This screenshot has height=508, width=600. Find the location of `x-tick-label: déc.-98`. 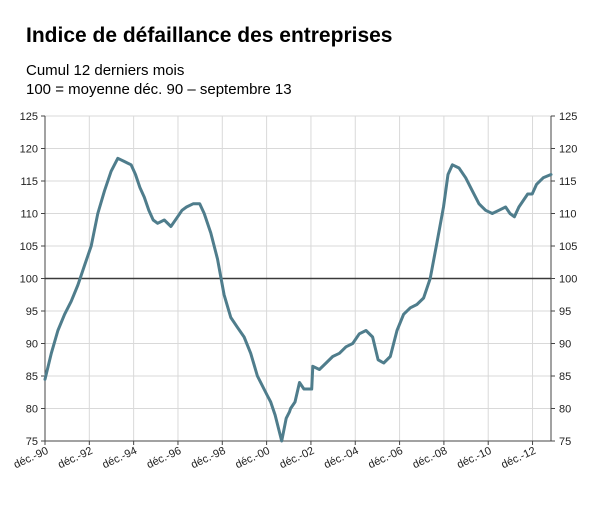

x-tick-label: déc.-98 is located at coordinates (208, 458).